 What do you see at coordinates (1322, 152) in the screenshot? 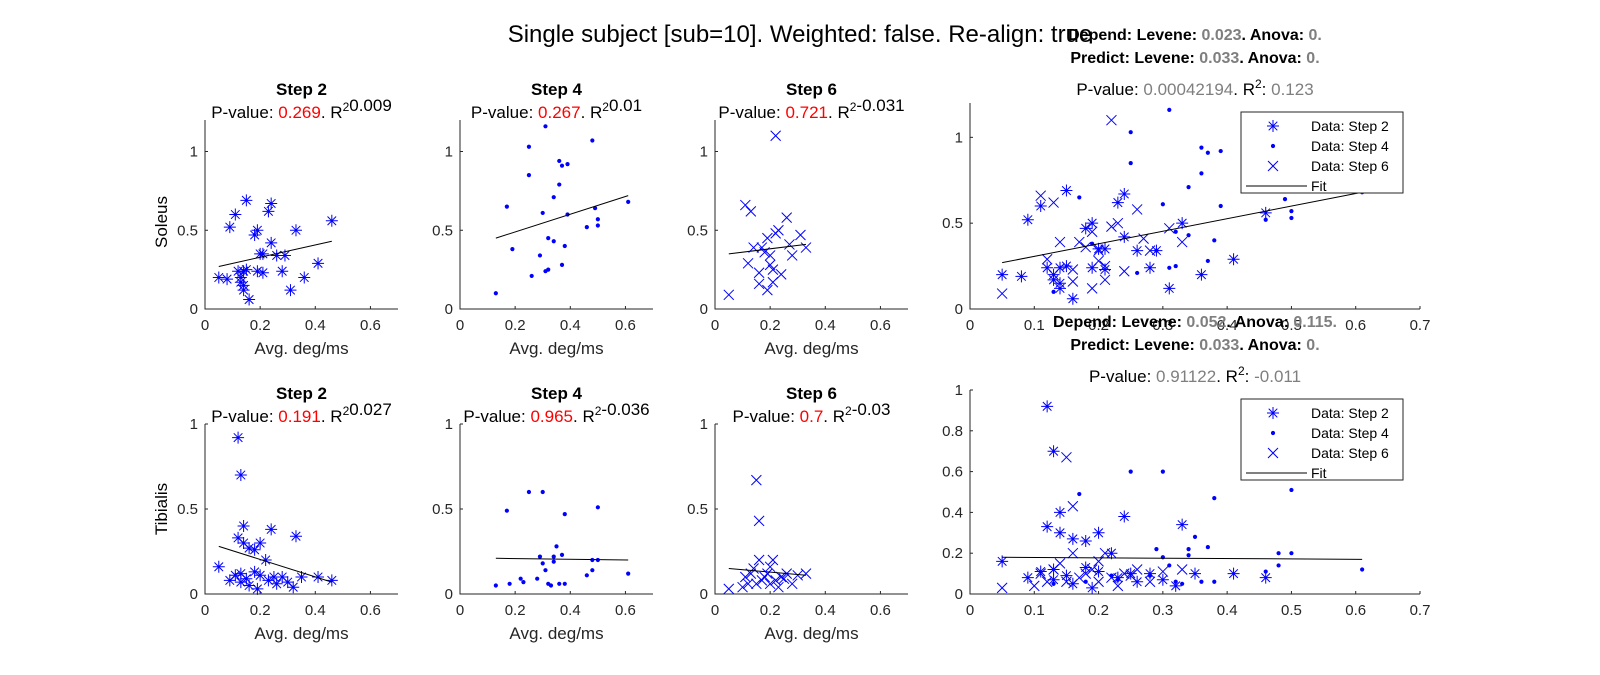
I see `legend: Data: Step 2 Data: Step 4 Data: Step 6 Fit` at bounding box center [1322, 152].